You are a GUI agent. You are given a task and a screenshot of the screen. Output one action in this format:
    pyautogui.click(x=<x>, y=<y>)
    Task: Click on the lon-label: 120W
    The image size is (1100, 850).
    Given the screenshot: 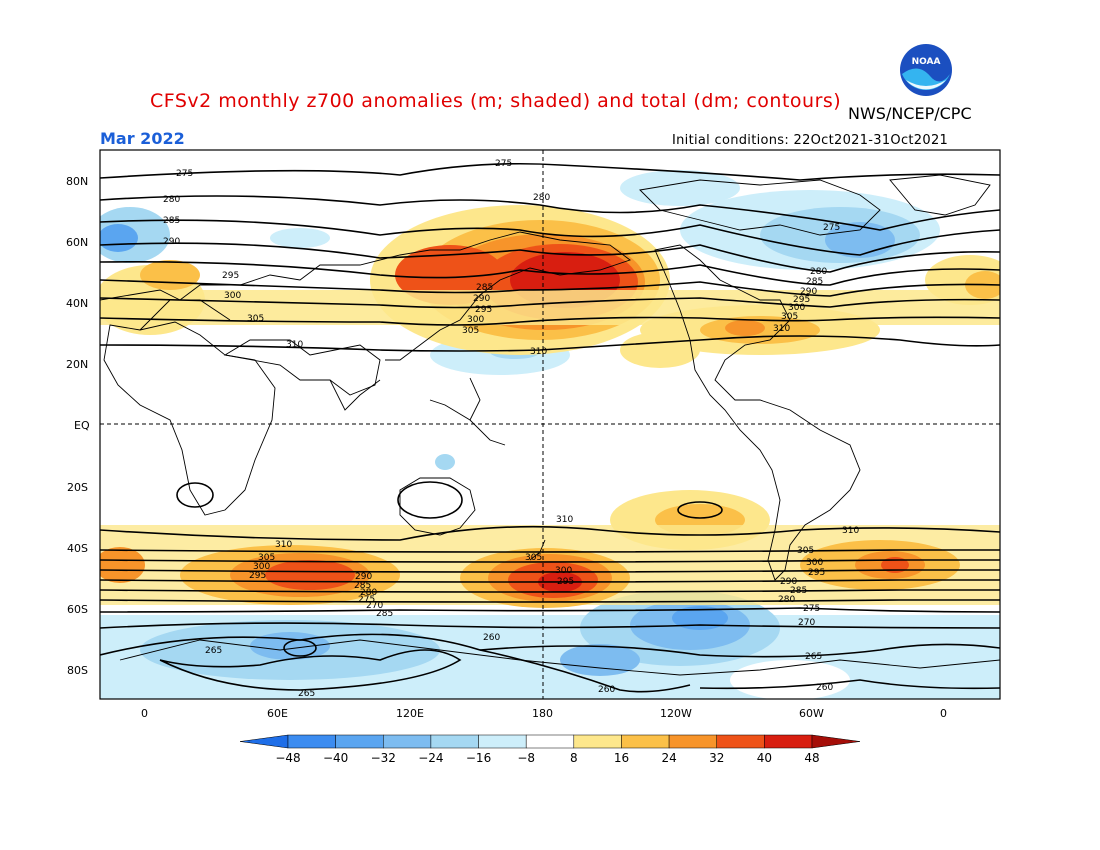 What is the action you would take?
    pyautogui.click(x=676, y=713)
    